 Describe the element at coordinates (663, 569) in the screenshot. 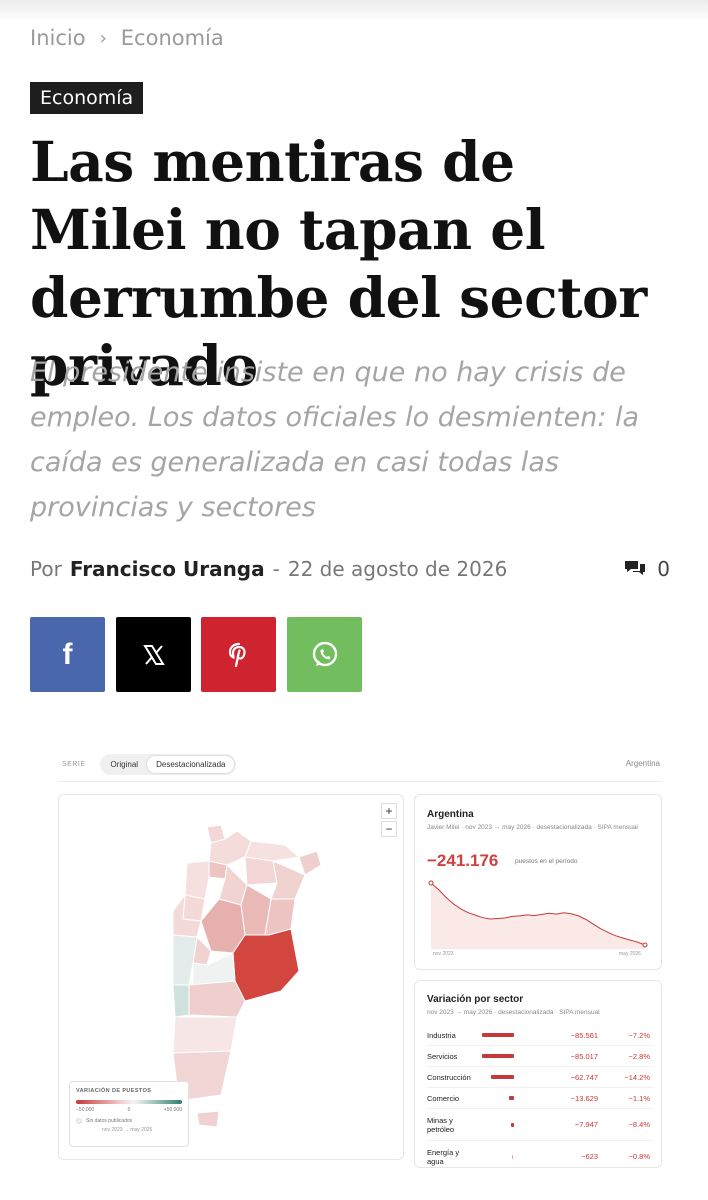

I see `comments-count: 0` at that location.